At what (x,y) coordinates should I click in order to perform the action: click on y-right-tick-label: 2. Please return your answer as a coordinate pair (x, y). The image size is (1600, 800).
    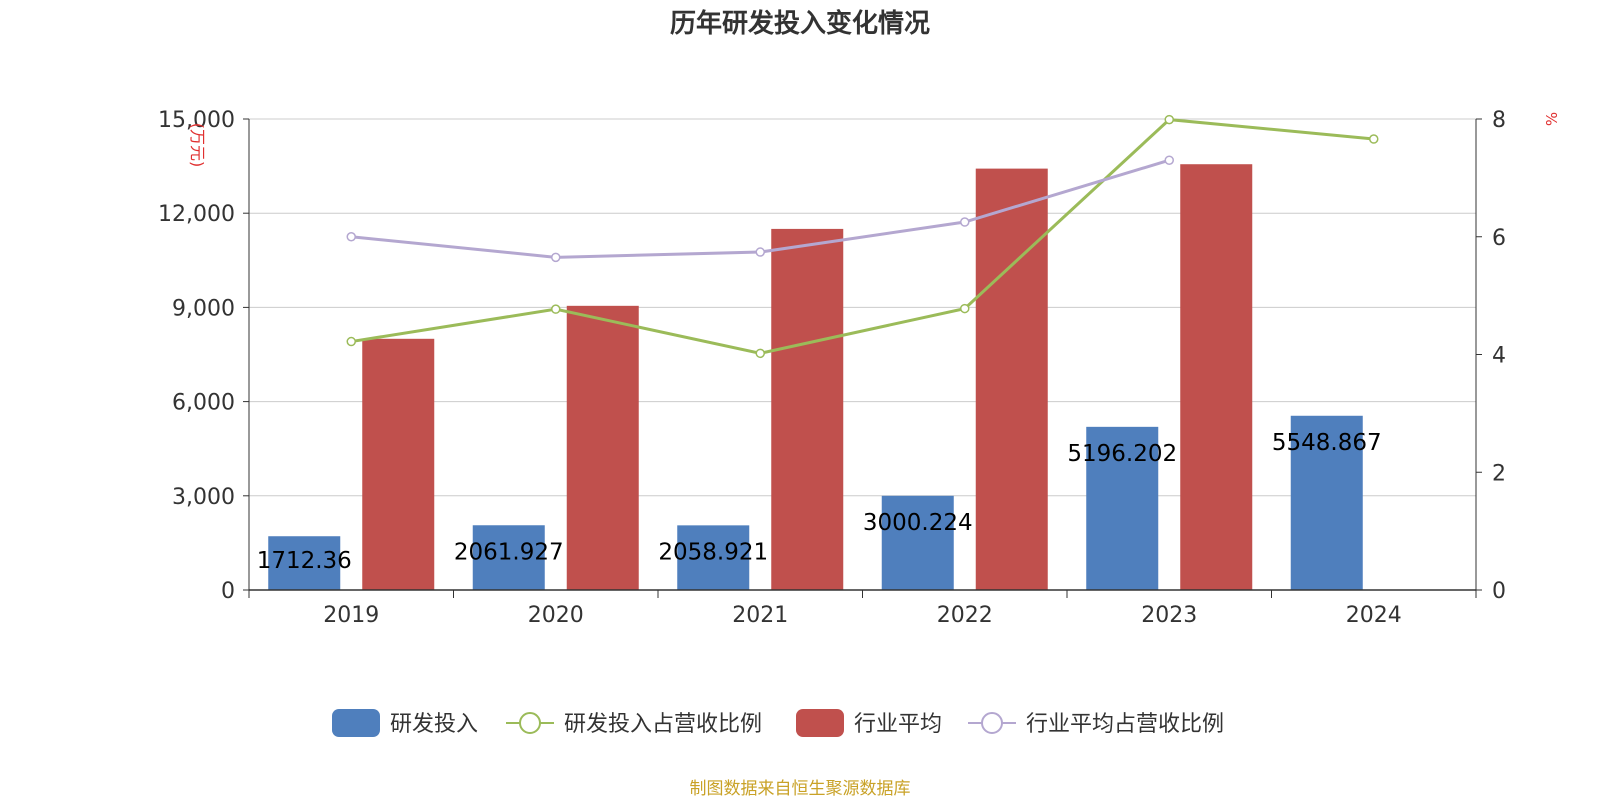
    Looking at the image, I should click on (1499, 473).